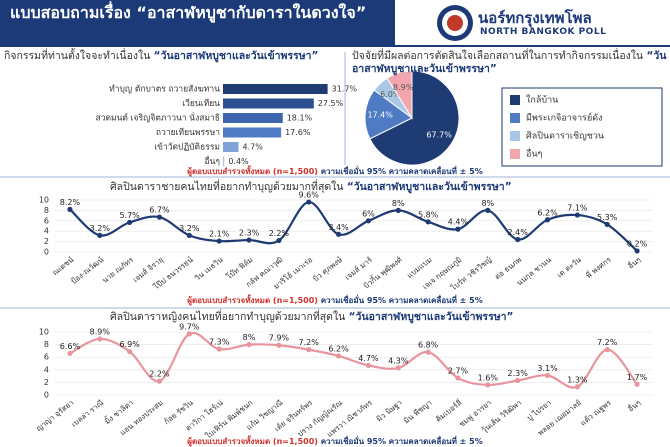  I want to click on data-label: 8.2%, so click(70, 202).